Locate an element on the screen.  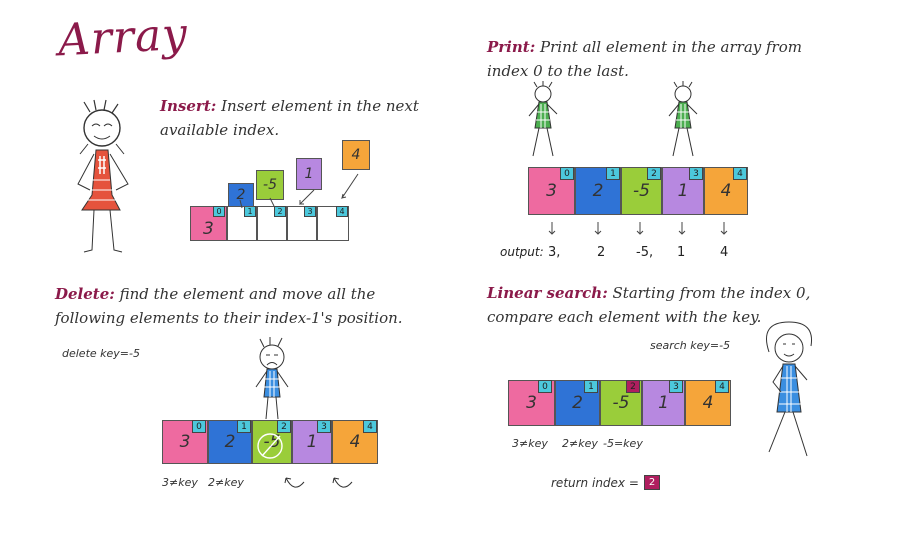
print-text-line1: Print all element in the array from is located at coordinates (671, 47).